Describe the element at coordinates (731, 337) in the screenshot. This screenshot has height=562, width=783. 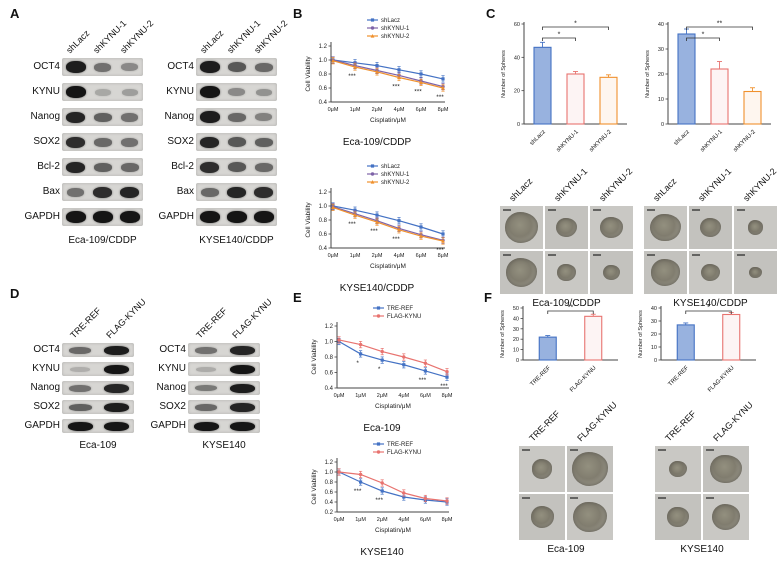
I see `bar-FLAG-KYNU` at that location.